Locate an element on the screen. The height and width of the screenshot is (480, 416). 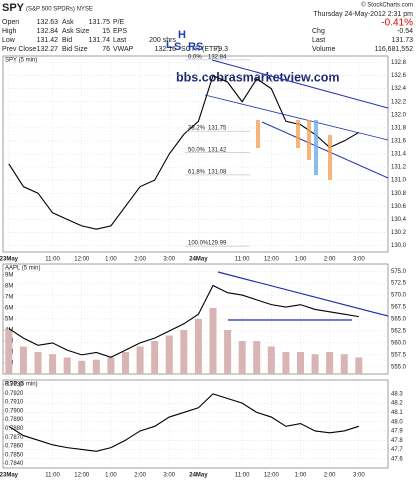
y2-tick-label: 0.7840 is located at coordinates (14, 464).